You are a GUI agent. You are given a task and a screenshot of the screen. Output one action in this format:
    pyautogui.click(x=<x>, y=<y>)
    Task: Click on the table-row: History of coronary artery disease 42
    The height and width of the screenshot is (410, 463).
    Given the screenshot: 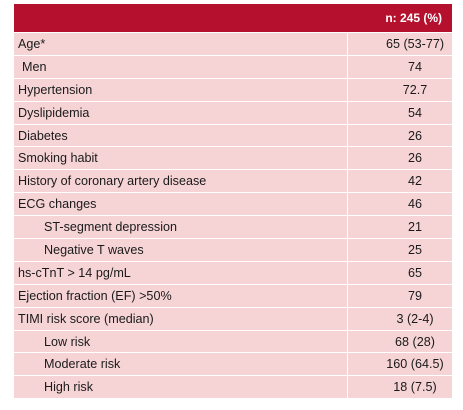 What is the action you would take?
    pyautogui.click(x=233, y=181)
    